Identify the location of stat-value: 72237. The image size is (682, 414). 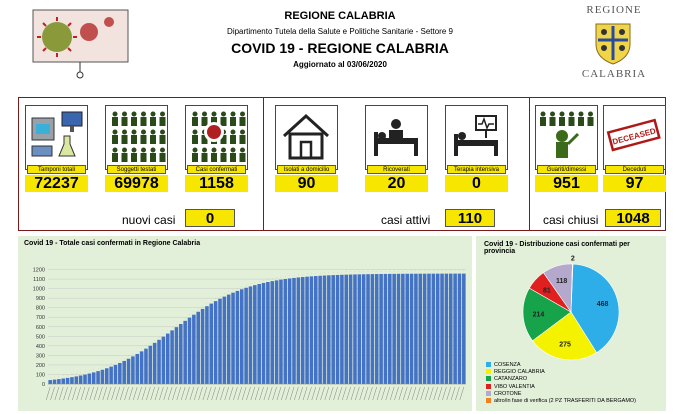
(56, 183).